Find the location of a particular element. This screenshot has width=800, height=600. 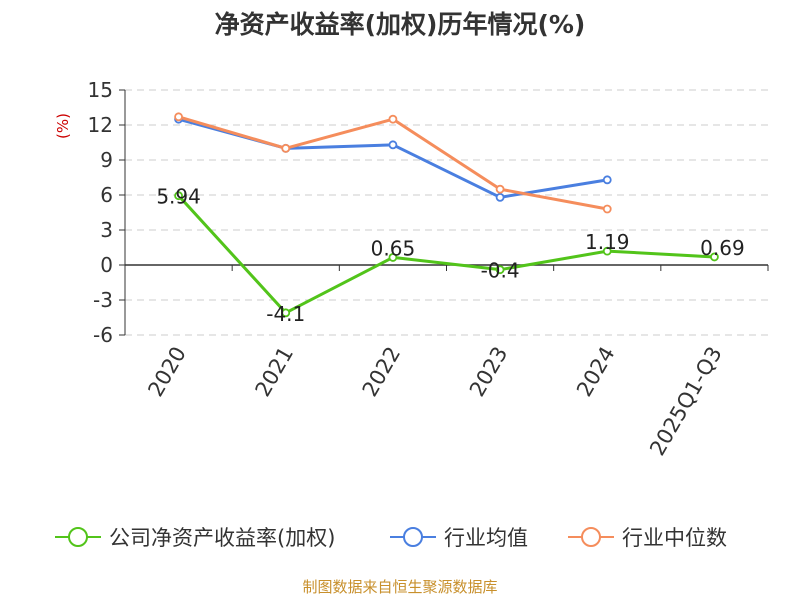

data-label: 0.69 is located at coordinates (722, 248).